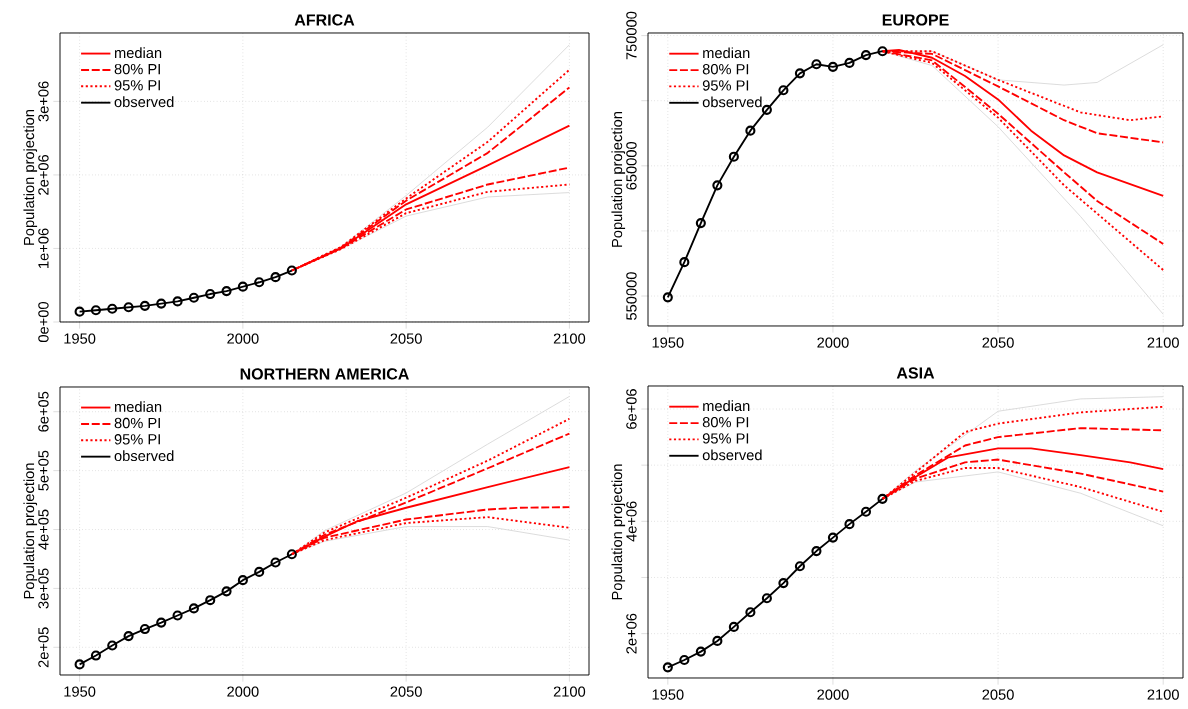 The height and width of the screenshot is (709, 1188). Describe the element at coordinates (631, 296) in the screenshot. I see `y-tick-label: 550000` at that location.